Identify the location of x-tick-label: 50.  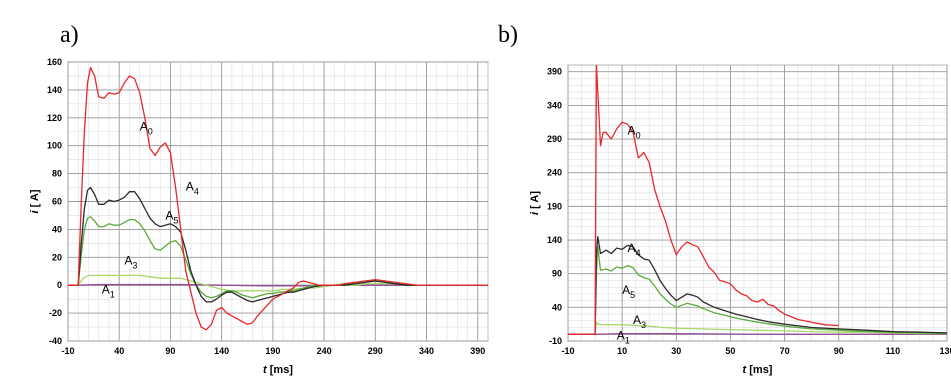
(730, 351).